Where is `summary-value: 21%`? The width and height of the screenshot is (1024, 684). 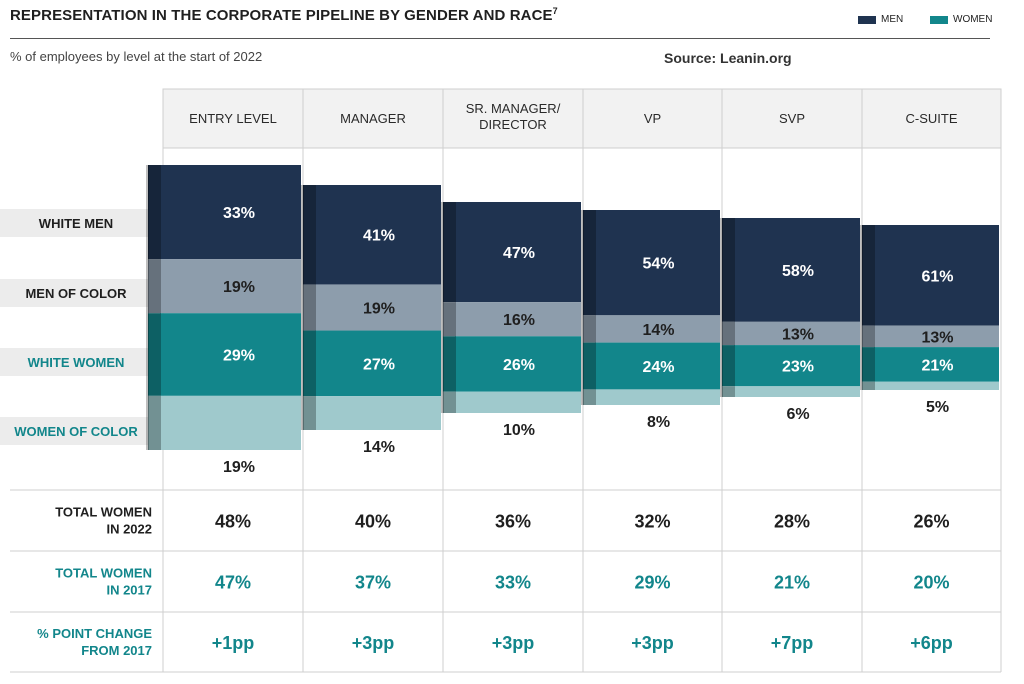 summary-value: 21% is located at coordinates (792, 583).